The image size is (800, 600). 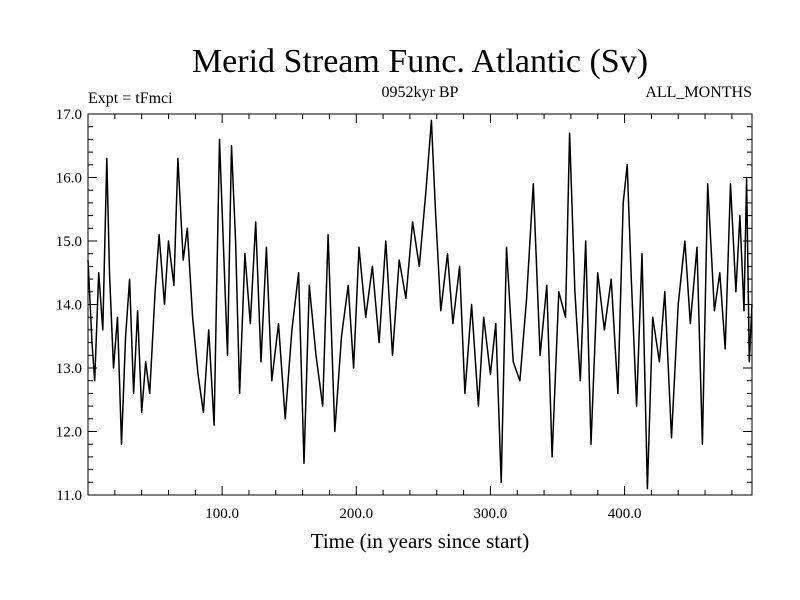 I want to click on y-tick-labels: 11.0 12.0 13.0 14.0 15.0 16.0 17.0, so click(x=69, y=305).